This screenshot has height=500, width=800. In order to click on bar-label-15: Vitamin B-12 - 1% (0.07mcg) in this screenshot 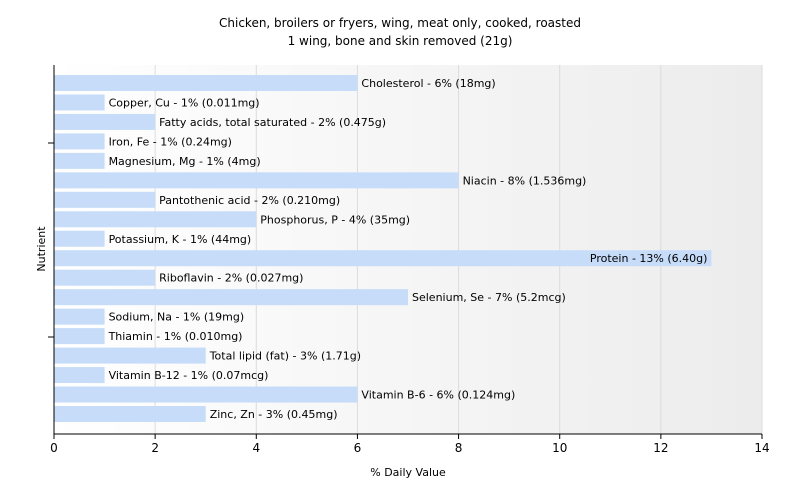, I will do `click(189, 375)`.